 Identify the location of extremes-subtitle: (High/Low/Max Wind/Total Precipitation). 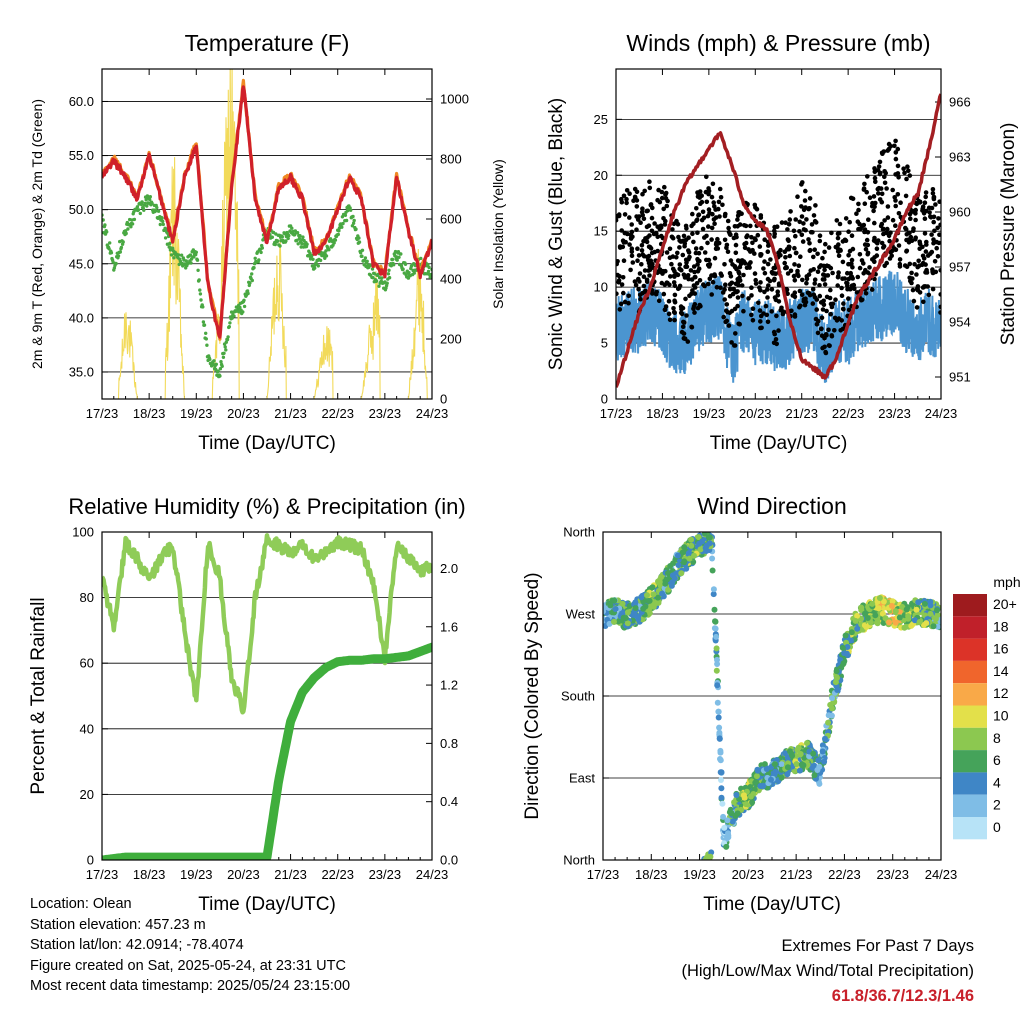
(827, 971).